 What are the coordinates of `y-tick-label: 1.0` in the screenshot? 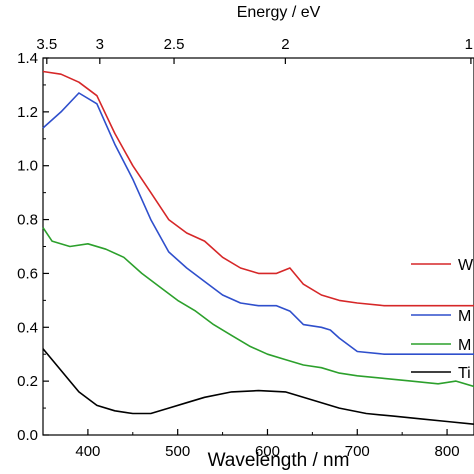 It's located at (27, 166).